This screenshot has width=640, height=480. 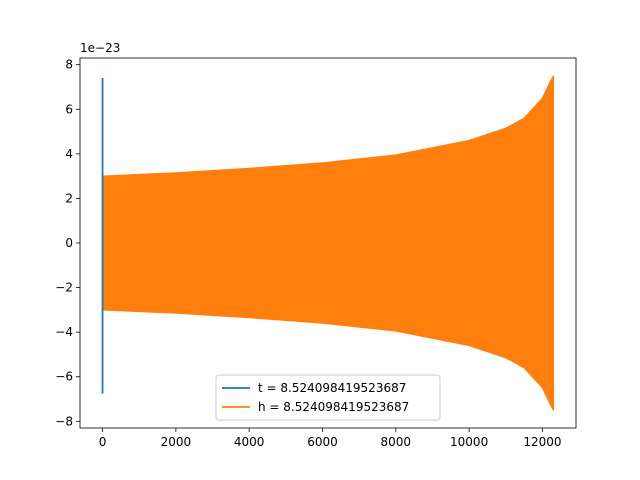 What do you see at coordinates (542, 442) in the screenshot?
I see `x-tick-label: 12000` at bounding box center [542, 442].